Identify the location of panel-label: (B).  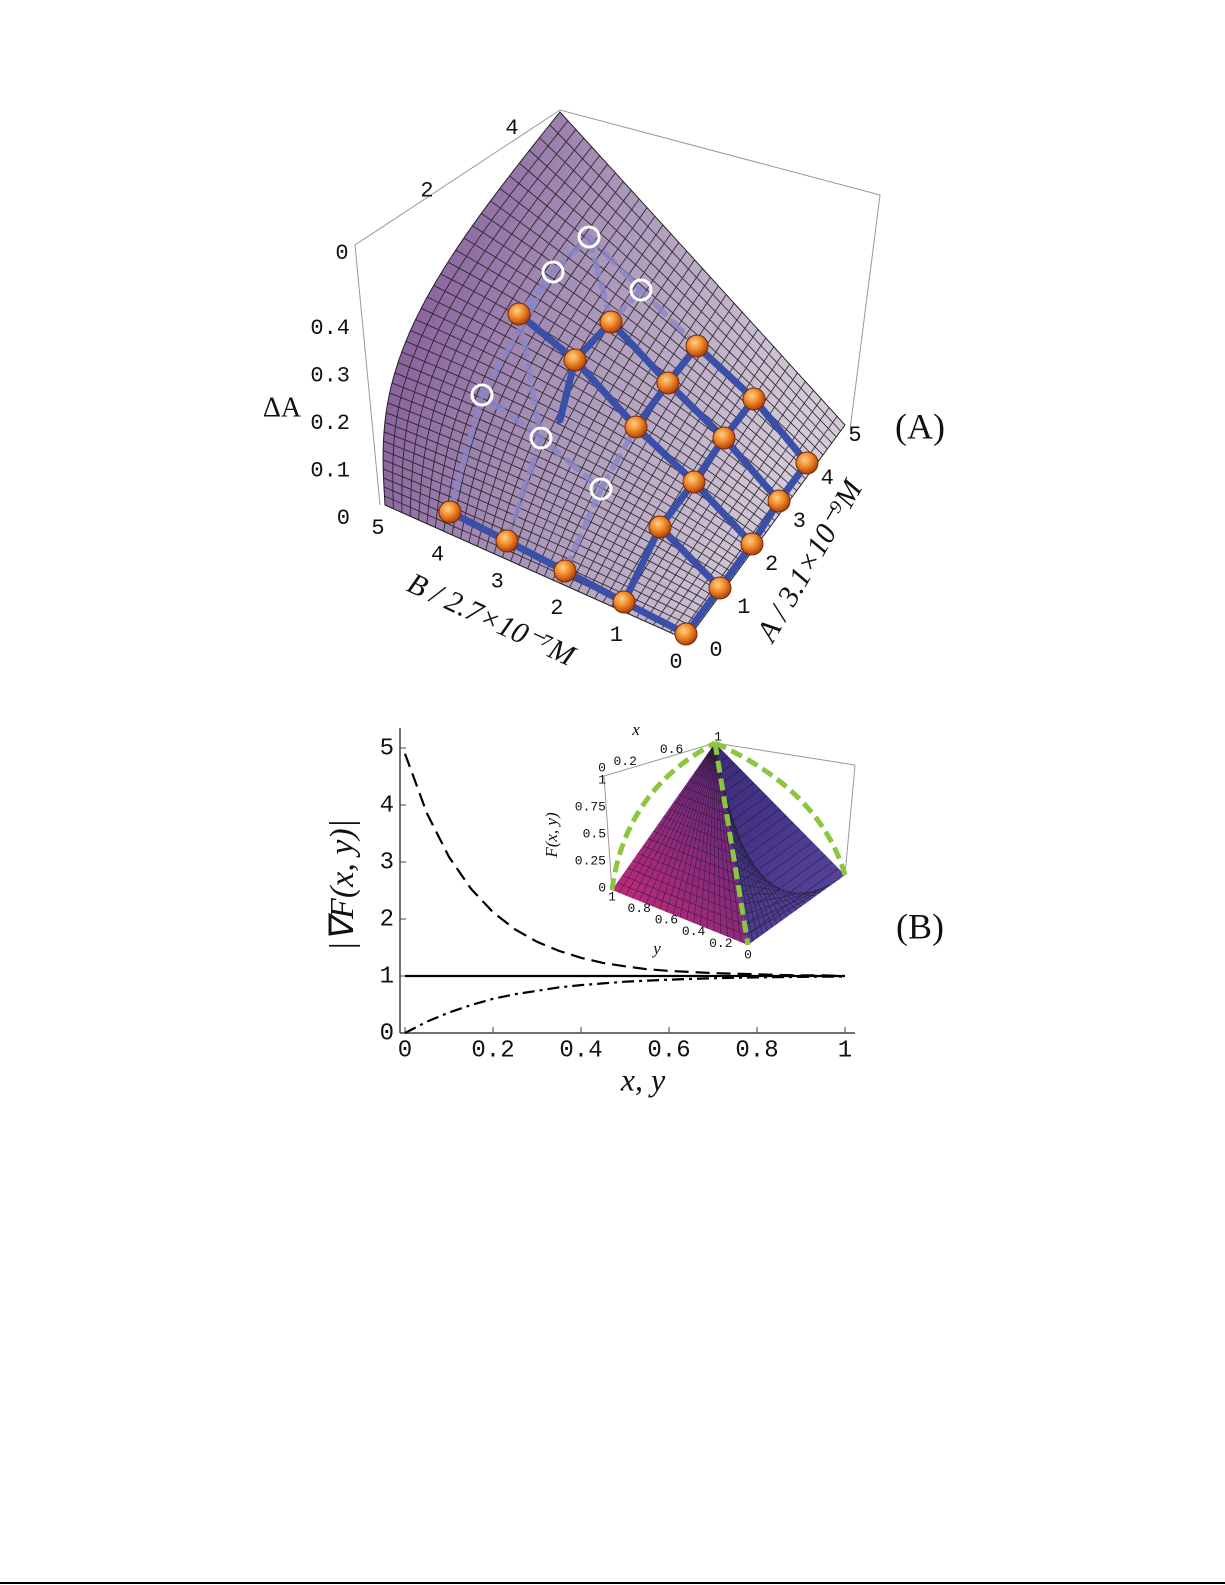
(920, 926).